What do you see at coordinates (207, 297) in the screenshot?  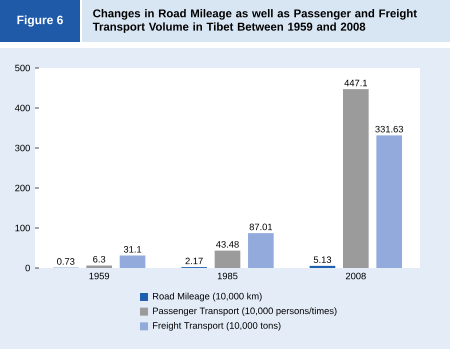 I see `legend-label: Road Mileage (10,000 km)` at bounding box center [207, 297].